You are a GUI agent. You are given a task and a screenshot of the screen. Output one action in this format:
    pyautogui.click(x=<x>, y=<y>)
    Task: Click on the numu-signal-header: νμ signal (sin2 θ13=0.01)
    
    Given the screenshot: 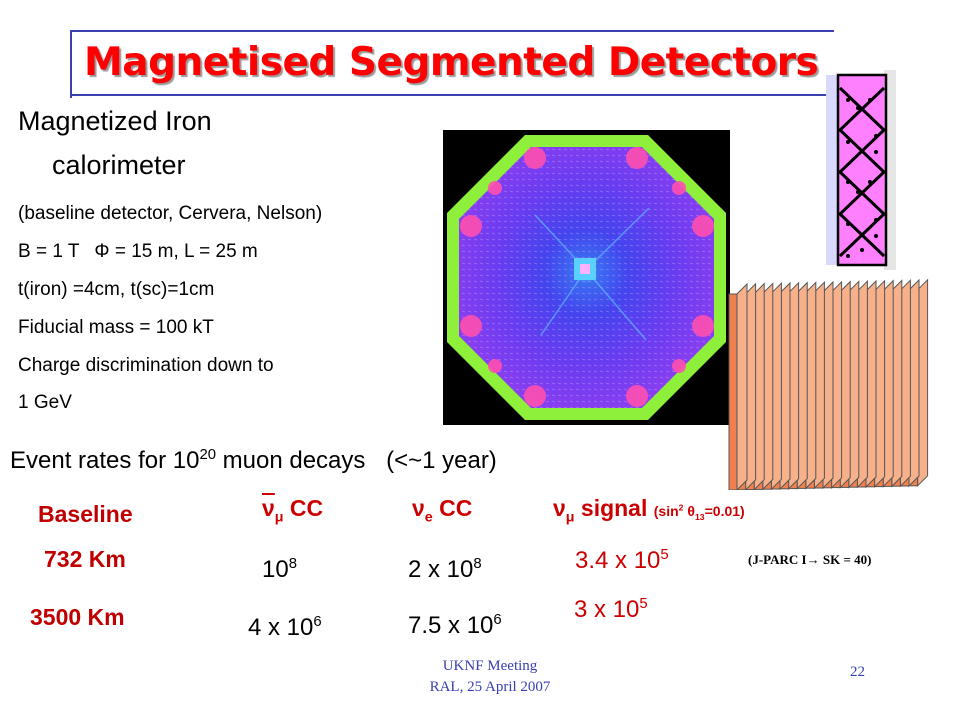 What is the action you would take?
    pyautogui.click(x=649, y=510)
    